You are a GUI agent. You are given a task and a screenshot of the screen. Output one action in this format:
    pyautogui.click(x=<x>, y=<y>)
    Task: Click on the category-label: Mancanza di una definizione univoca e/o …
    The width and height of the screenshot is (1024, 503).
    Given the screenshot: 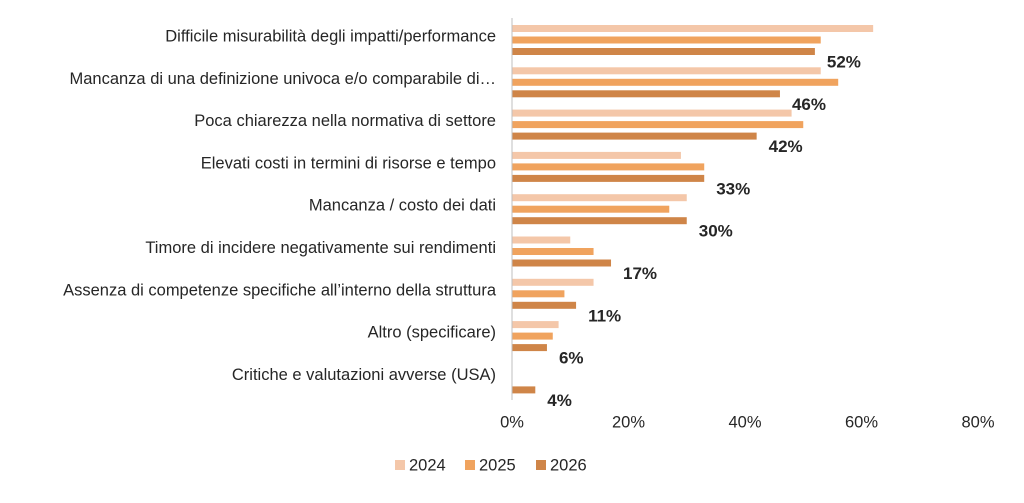 What is the action you would take?
    pyautogui.click(x=282, y=79)
    